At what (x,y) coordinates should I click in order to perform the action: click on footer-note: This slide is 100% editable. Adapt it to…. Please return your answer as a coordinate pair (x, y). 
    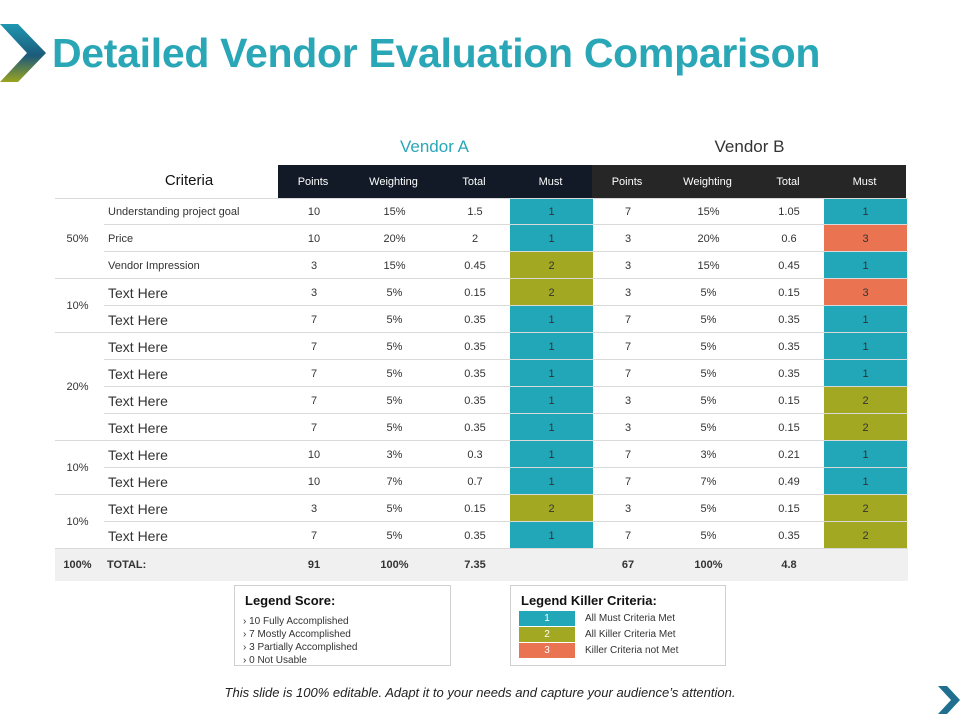
    Looking at the image, I should click on (480, 692).